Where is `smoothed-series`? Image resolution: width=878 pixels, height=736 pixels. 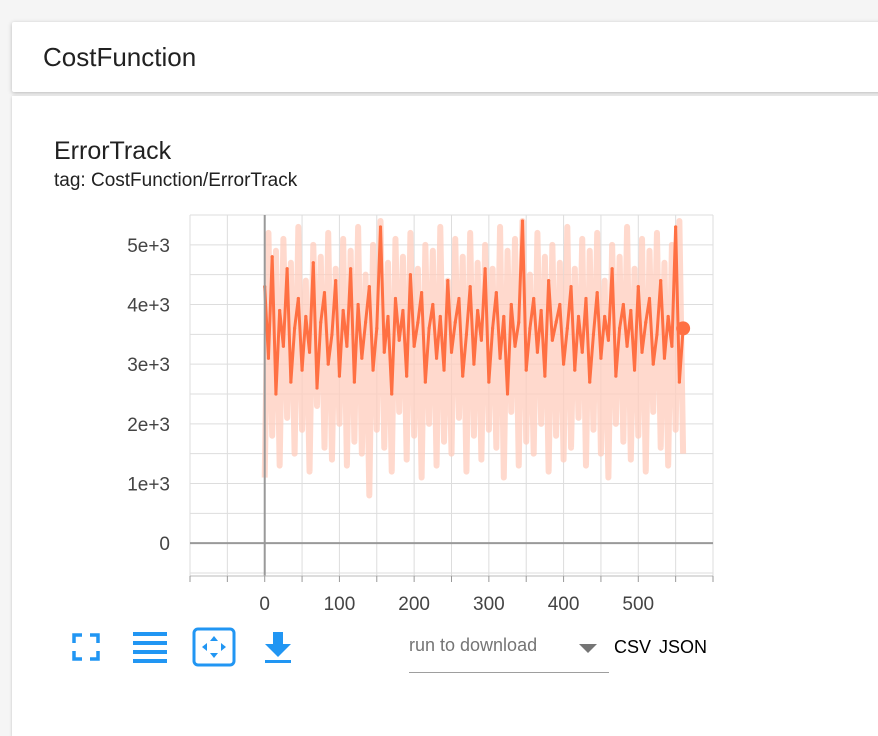 smoothed-series is located at coordinates (477, 307).